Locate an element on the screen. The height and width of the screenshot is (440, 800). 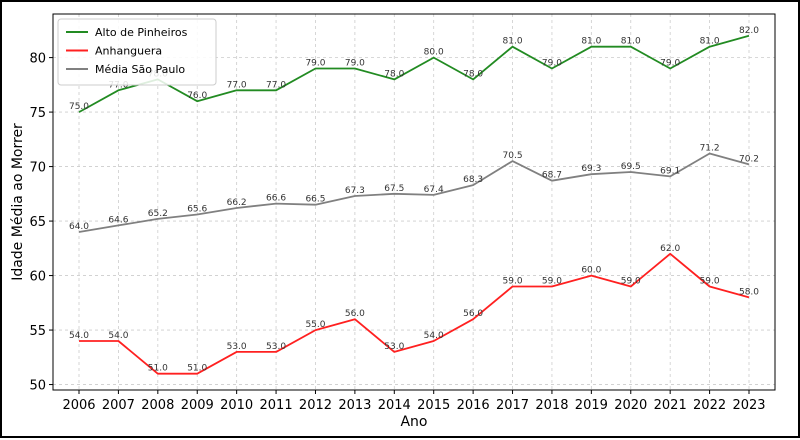
data-label: 60.0 is located at coordinates (591, 271).